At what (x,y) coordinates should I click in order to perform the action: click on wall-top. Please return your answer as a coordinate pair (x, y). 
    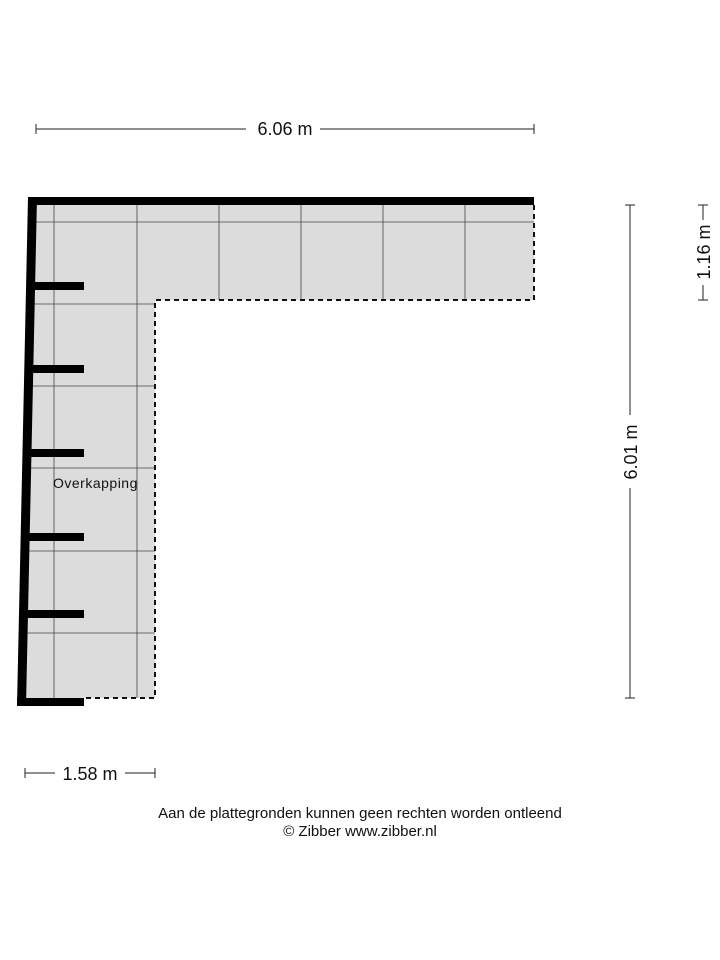
    Looking at the image, I should click on (281, 201).